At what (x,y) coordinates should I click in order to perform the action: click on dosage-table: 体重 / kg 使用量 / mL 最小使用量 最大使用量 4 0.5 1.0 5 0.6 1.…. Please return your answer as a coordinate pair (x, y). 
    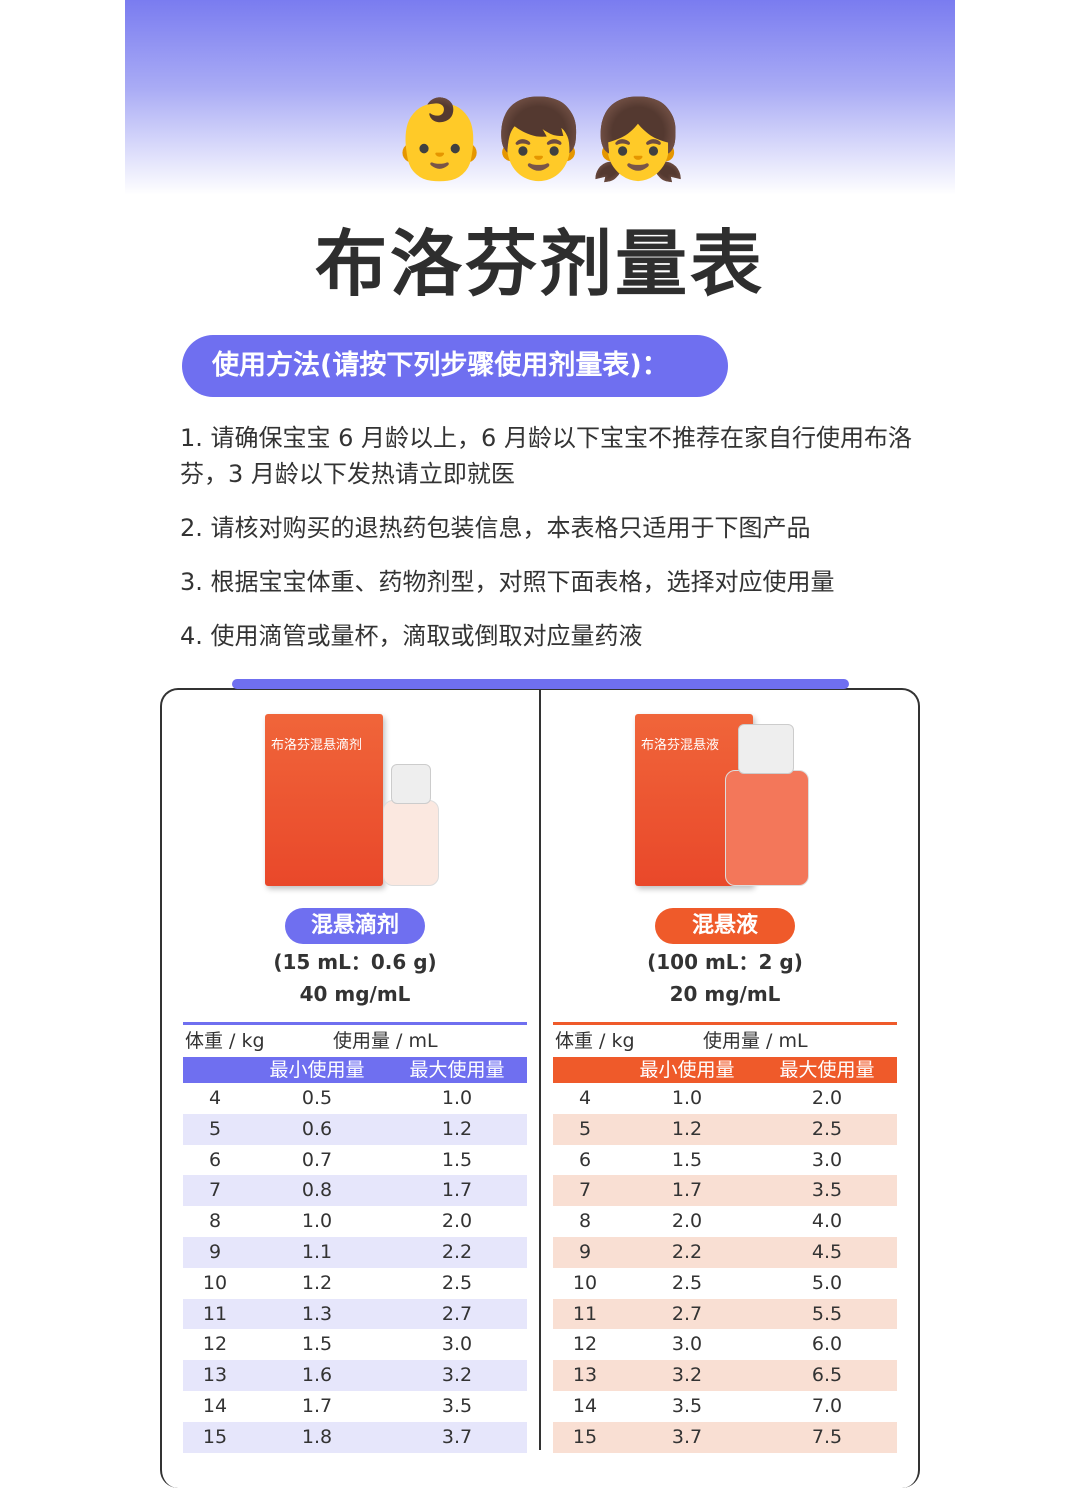
    Looking at the image, I should click on (355, 1237).